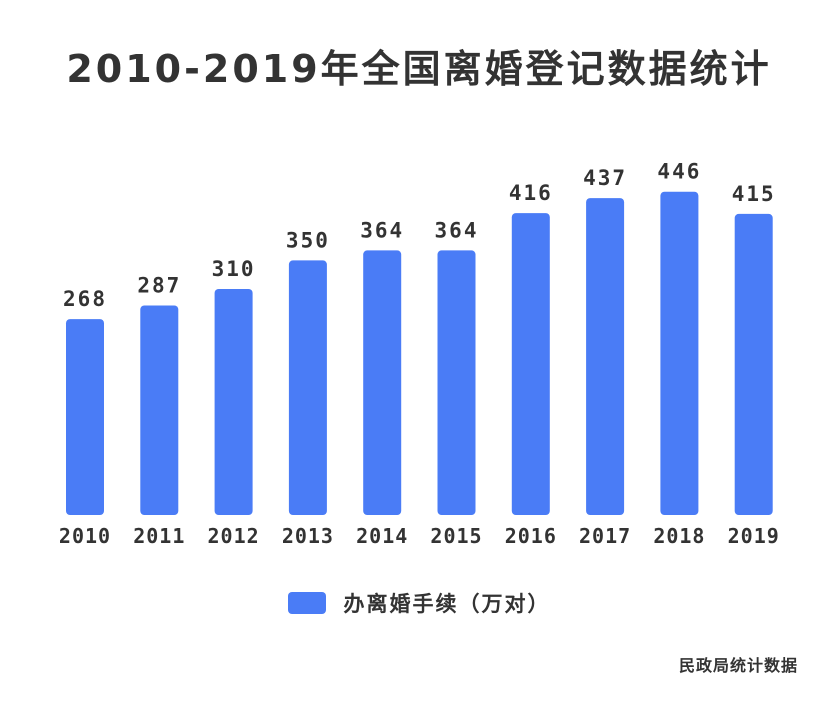  What do you see at coordinates (679, 172) in the screenshot?
I see `data-label-2018: 446` at bounding box center [679, 172].